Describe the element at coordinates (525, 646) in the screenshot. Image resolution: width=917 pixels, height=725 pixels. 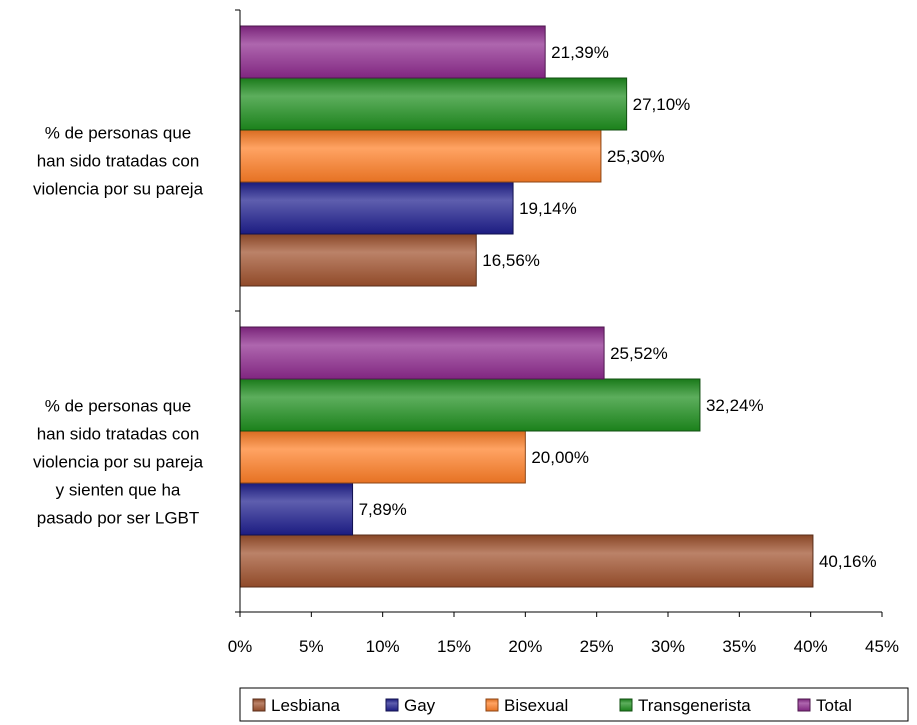
I see `x-tick-label: 20%` at that location.